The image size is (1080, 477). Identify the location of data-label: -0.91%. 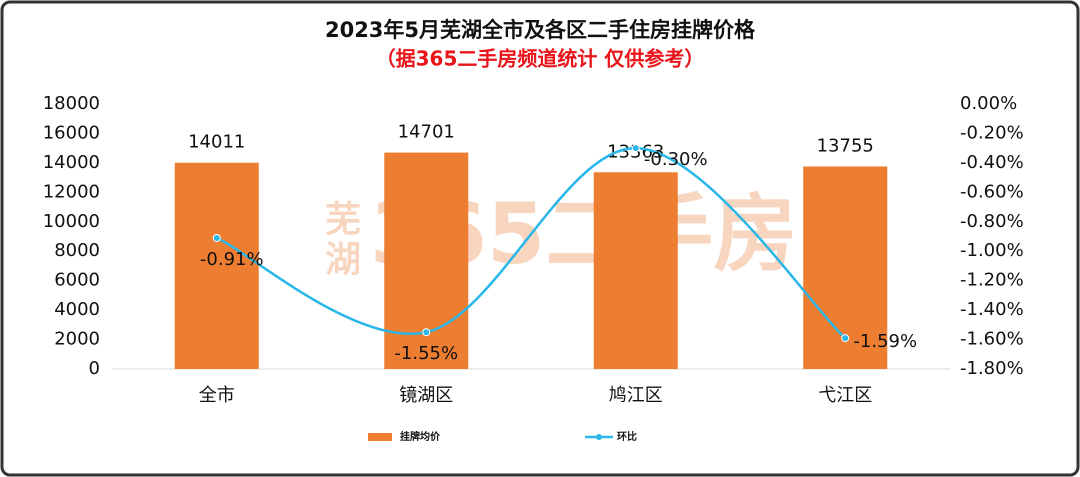
(232, 259).